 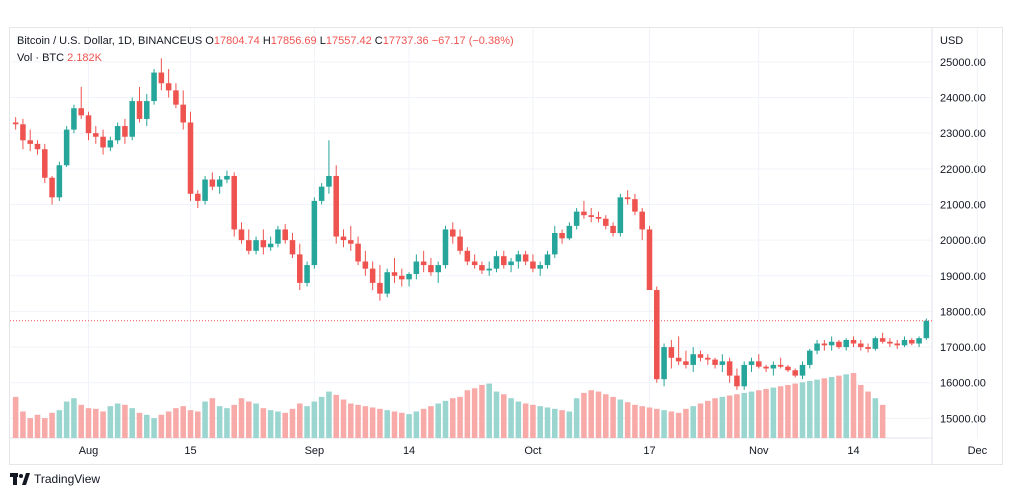 What do you see at coordinates (649, 451) in the screenshot?
I see `x-tick-label: 17` at bounding box center [649, 451].